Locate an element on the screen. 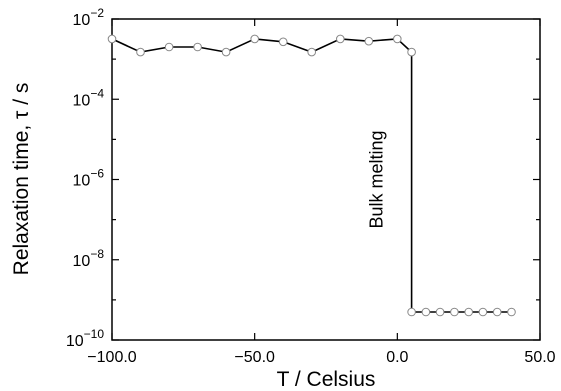  y-tick-label: 10⁻⁸ is located at coordinates (89, 258).